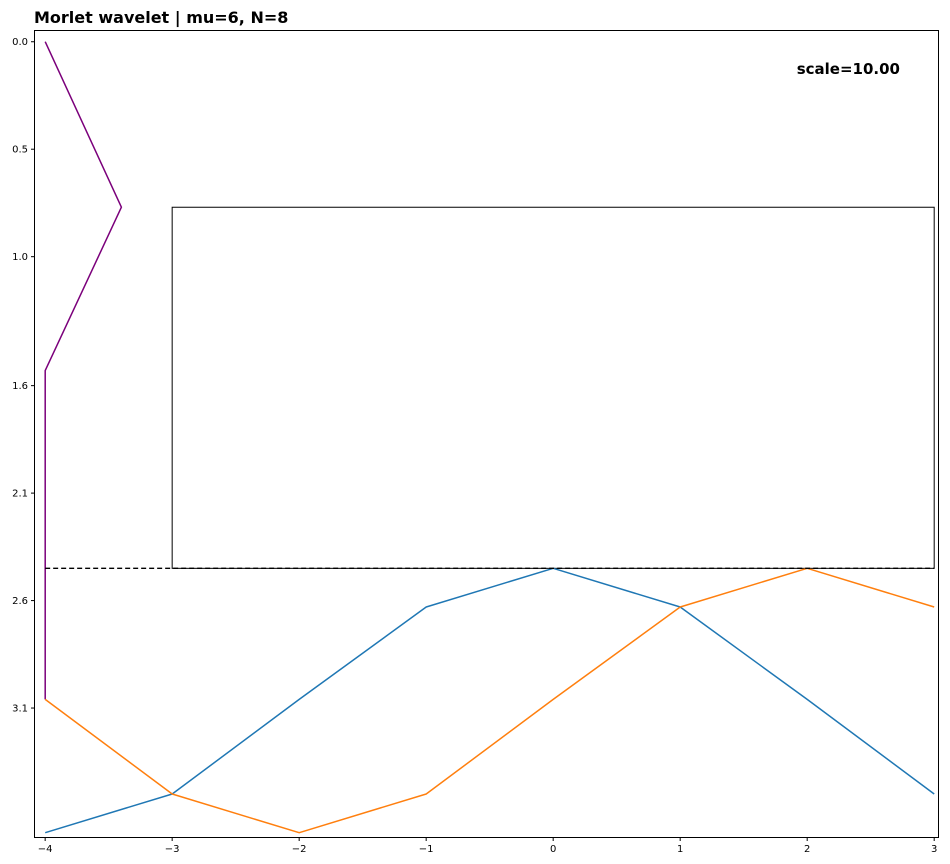 Image resolution: width=950 pixels, height=864 pixels. Describe the element at coordinates (487, 846) in the screenshot. I see `x-axis: −4 −3 −2 −1 0 1 2 3` at that location.